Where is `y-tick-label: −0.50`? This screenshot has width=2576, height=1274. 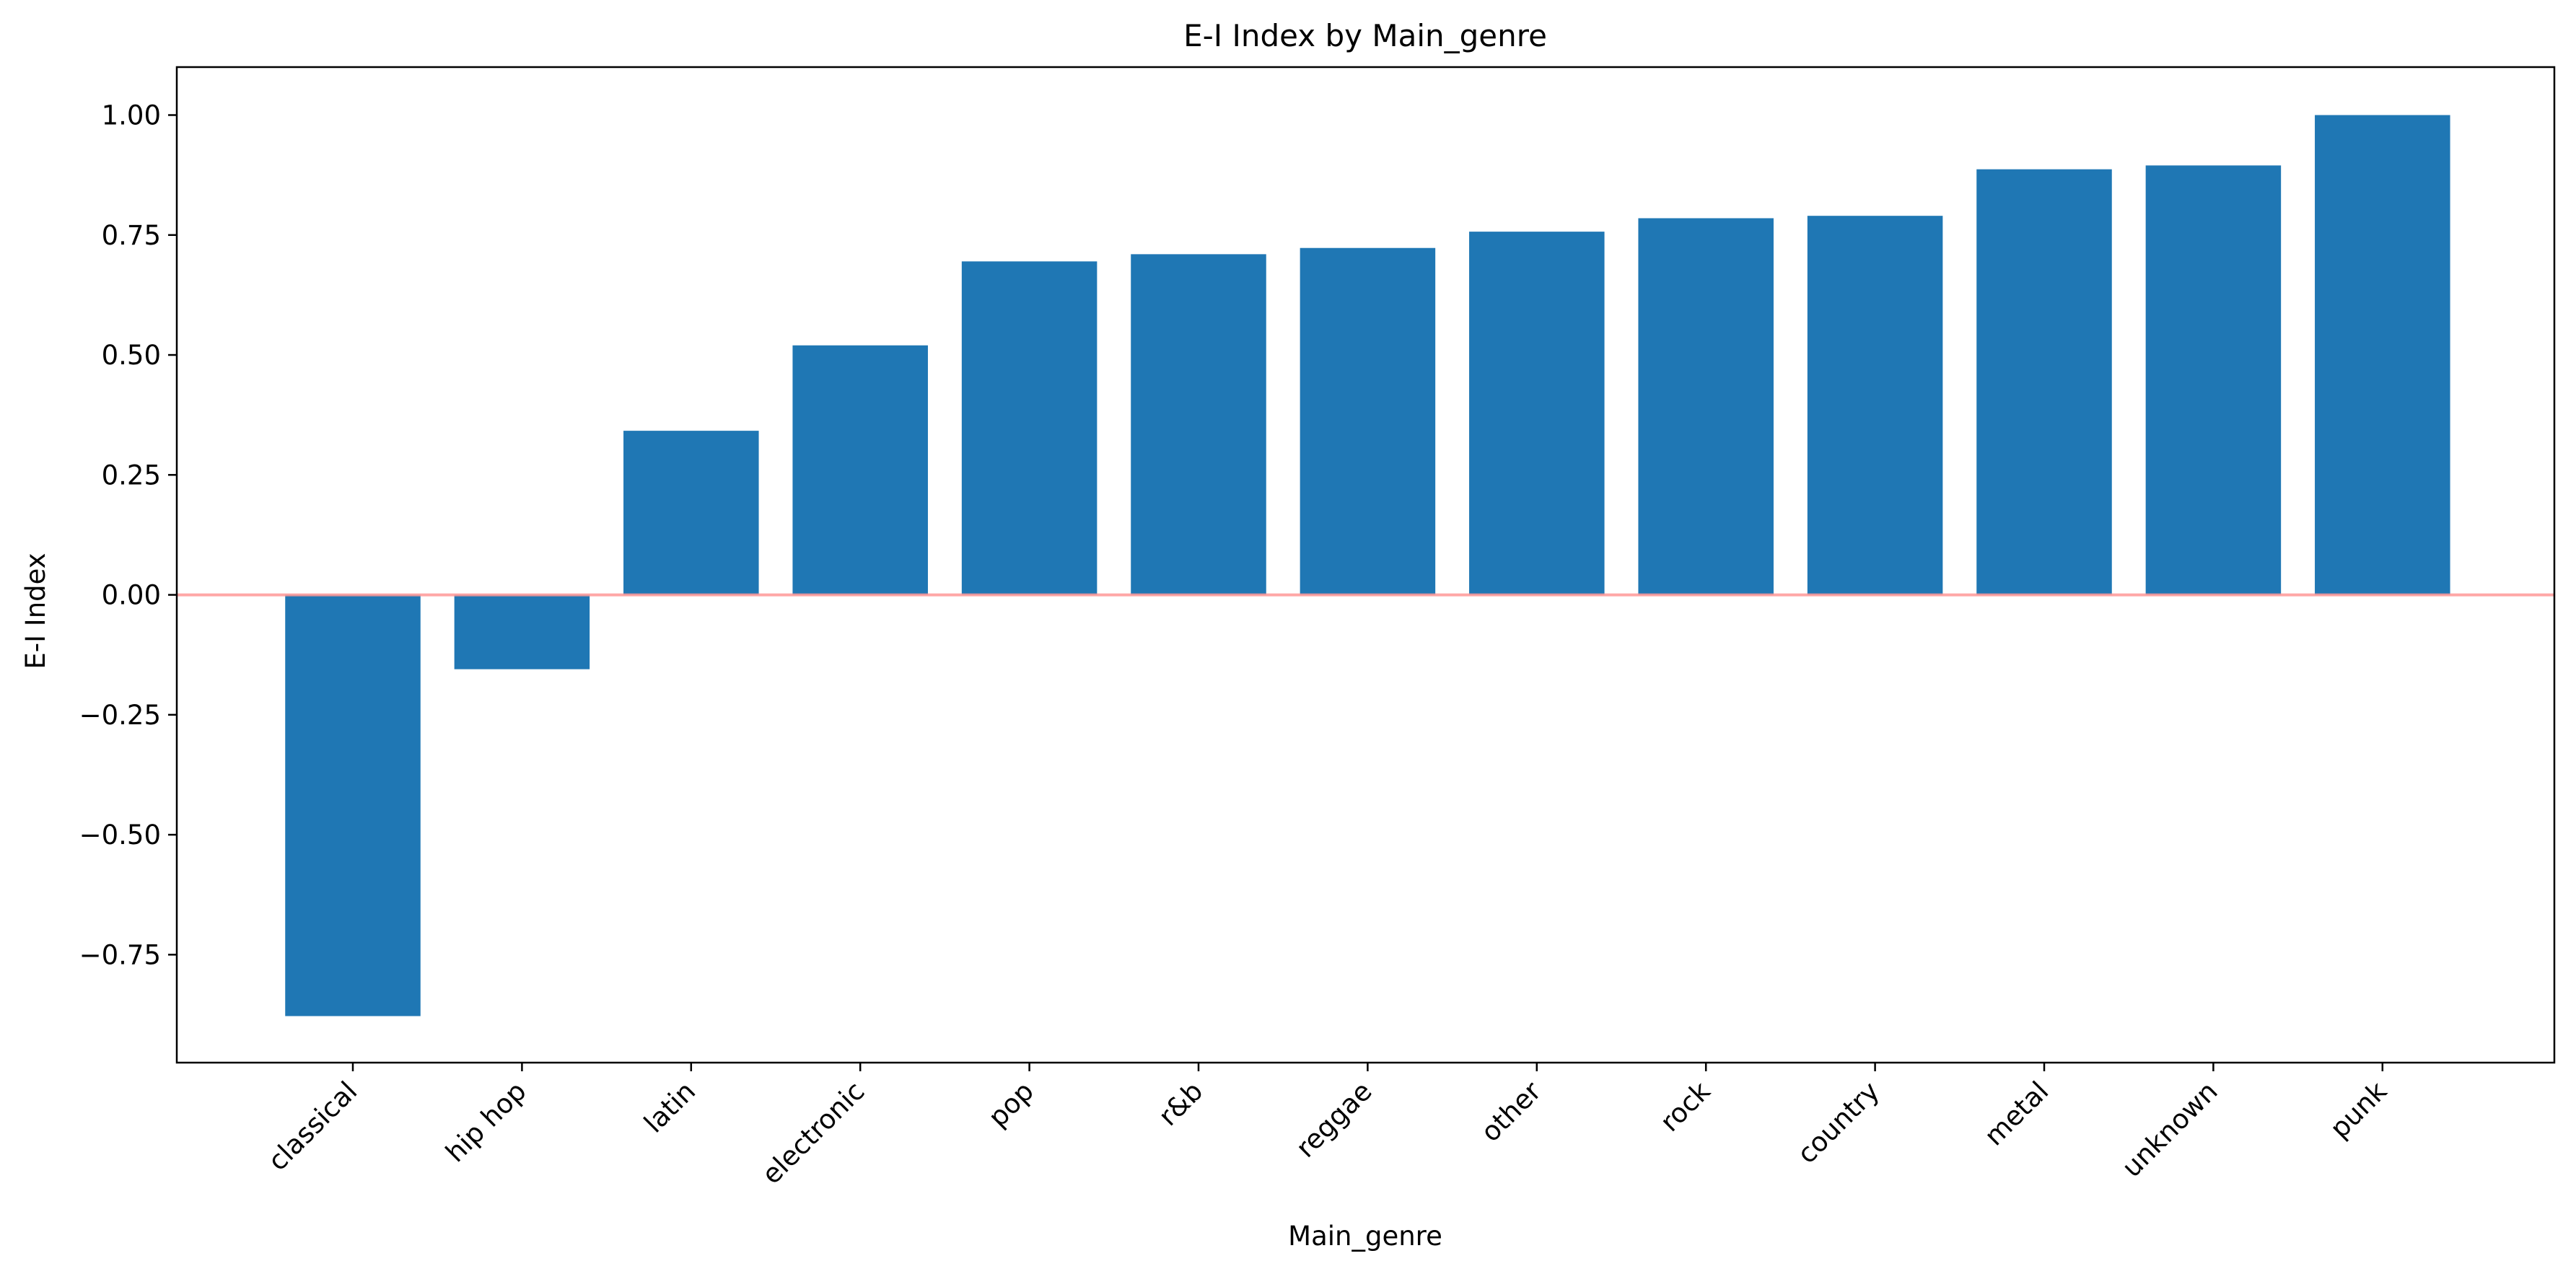 y-tick-label: −0.50 is located at coordinates (120, 835).